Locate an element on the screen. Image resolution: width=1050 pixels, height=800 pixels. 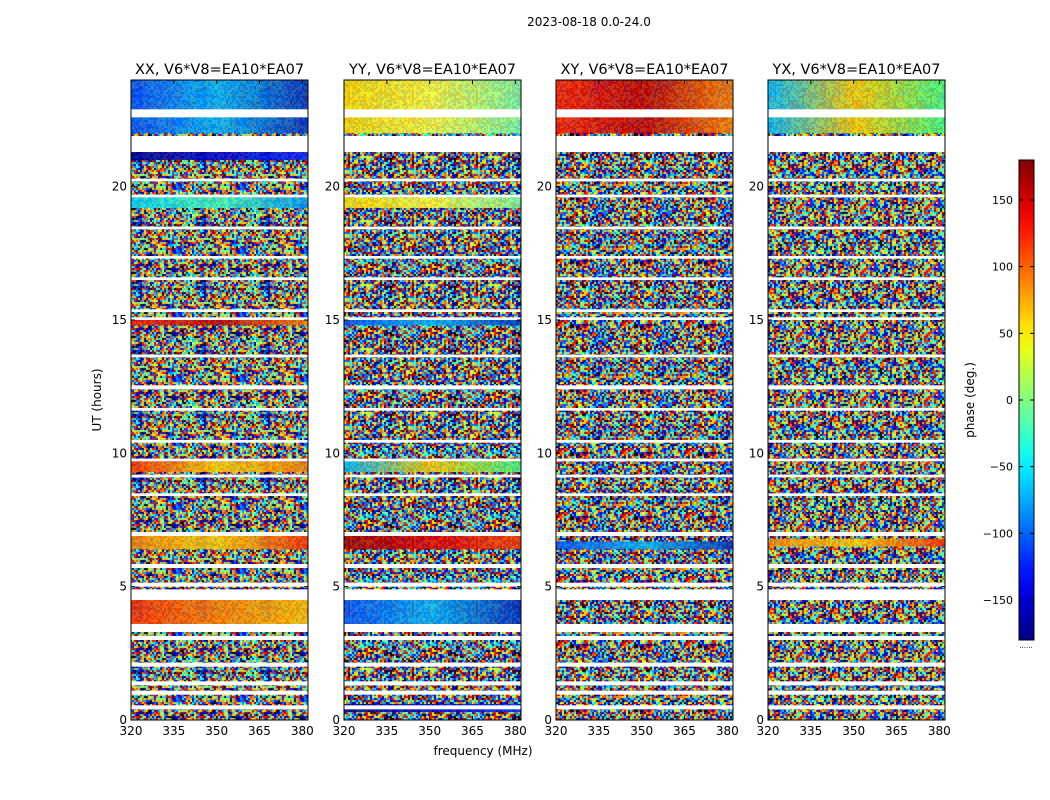
x-tick-label: 365 is located at coordinates (896, 731).